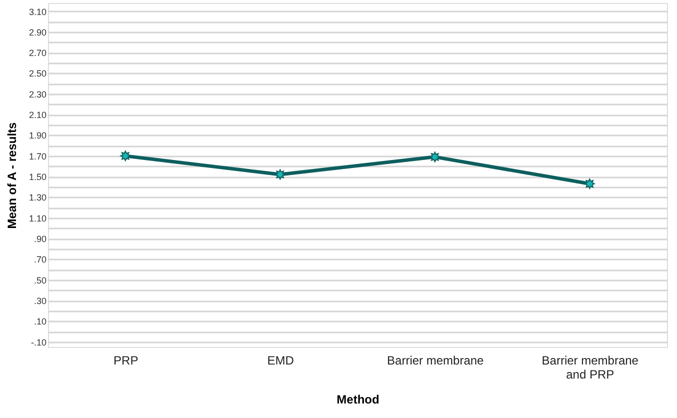  Describe the element at coordinates (37, 177) in the screenshot. I see `y-tick-label: 1.50` at that location.